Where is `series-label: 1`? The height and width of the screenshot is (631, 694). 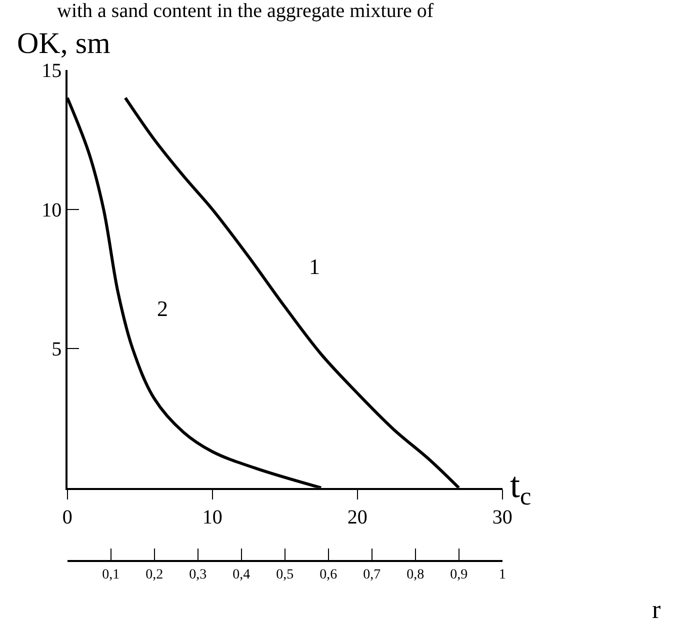 series-label: 1 is located at coordinates (314, 266).